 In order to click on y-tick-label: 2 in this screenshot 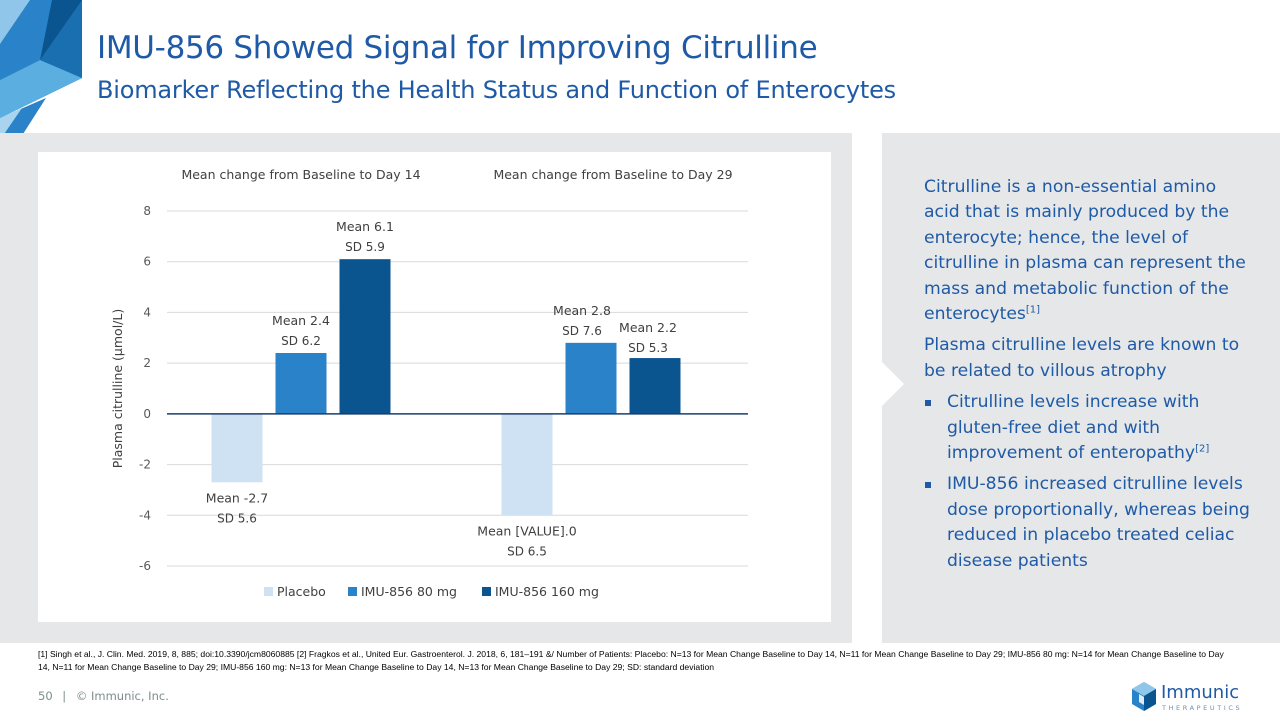, I will do `click(147, 363)`.